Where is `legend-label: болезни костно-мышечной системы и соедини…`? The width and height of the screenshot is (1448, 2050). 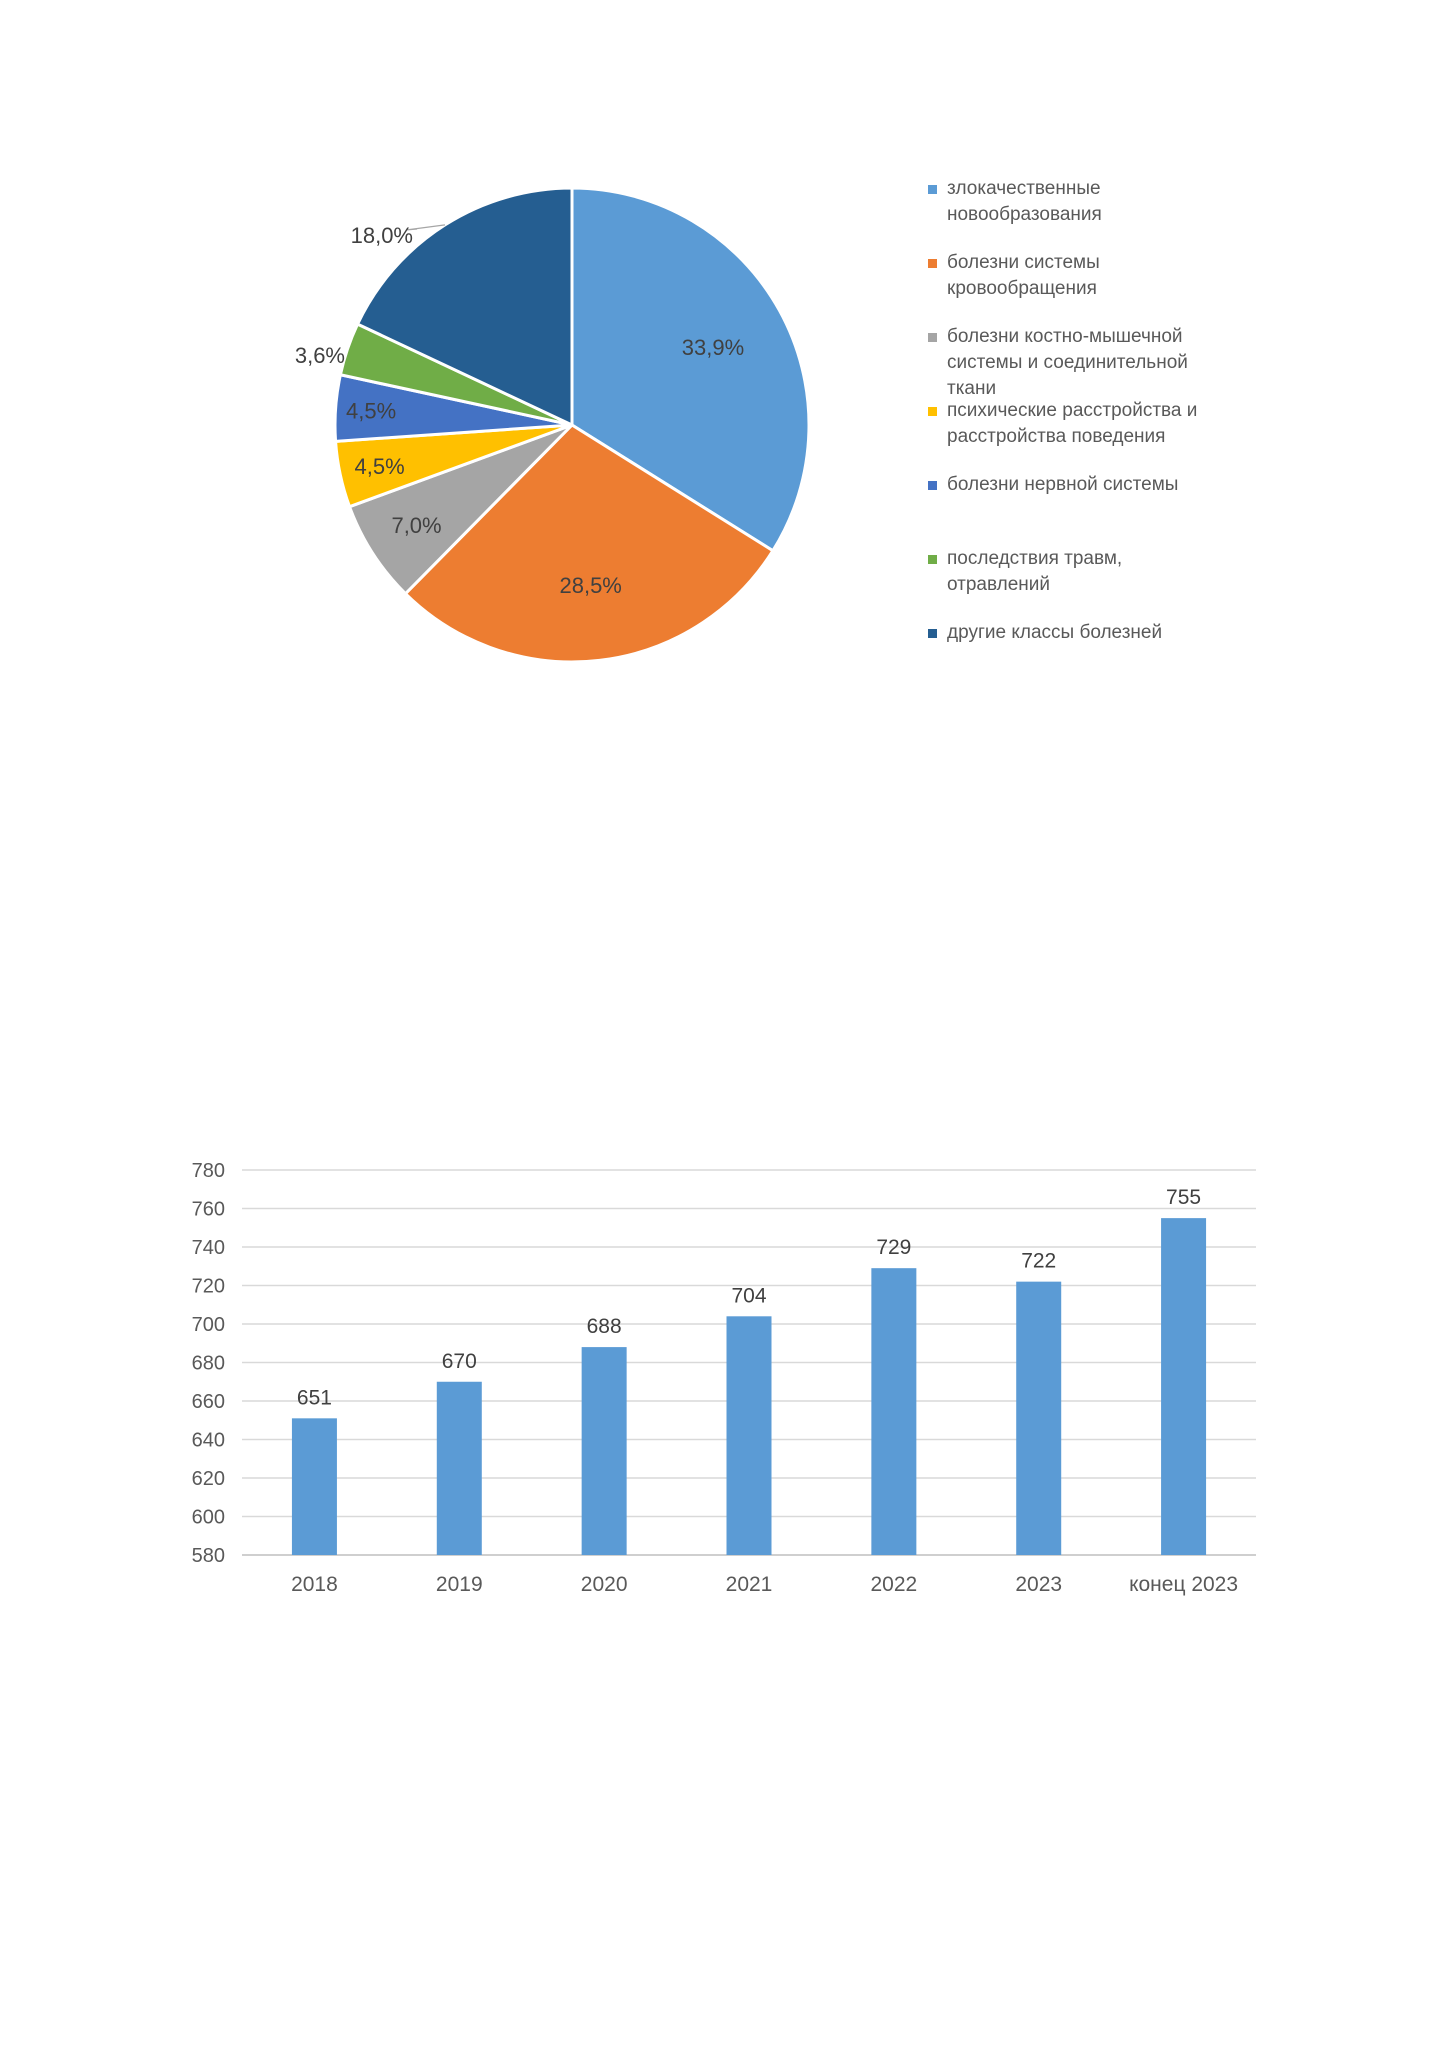
legend-label: болезни костно-мышечной системы и соедини… is located at coordinates (1067, 362).